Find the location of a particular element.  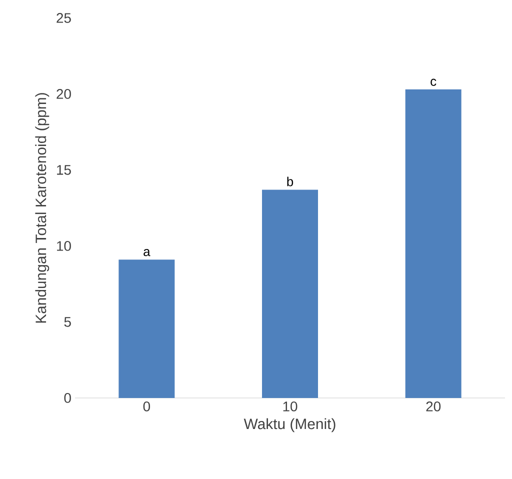

y-tick-label: 5 is located at coordinates (67, 322).